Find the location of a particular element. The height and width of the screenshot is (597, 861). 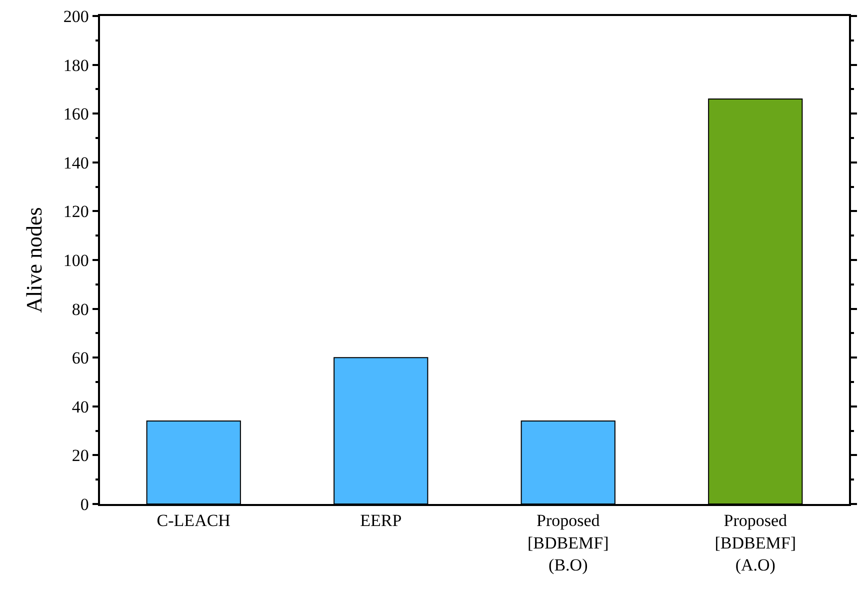

x-tick-label: Proposed [BDBEMF] (B.O) is located at coordinates (568, 542).